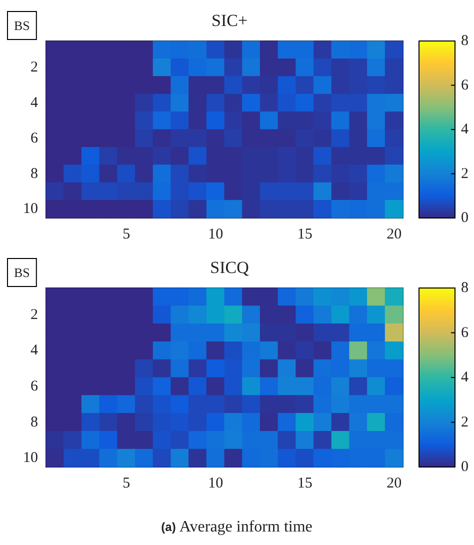 This screenshot has width=474, height=545. What do you see at coordinates (229, 267) in the screenshot?
I see `chart-title: SICQ` at bounding box center [229, 267].